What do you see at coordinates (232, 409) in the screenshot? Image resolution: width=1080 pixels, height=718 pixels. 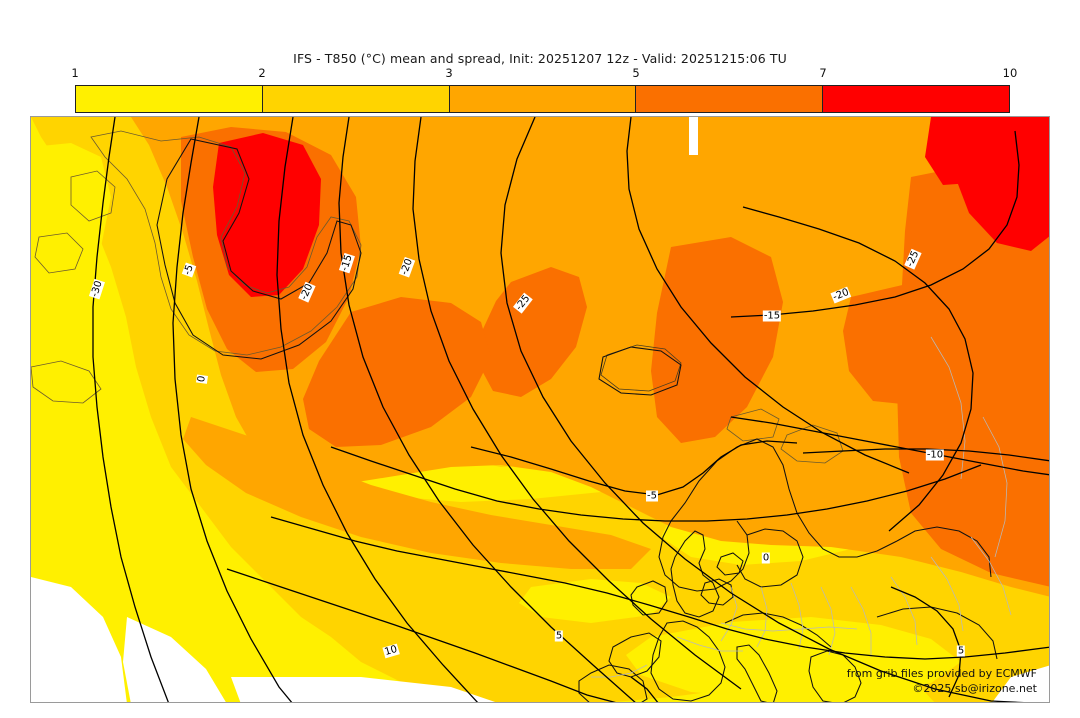 I see `isotherm-m5a` at bounding box center [232, 409].